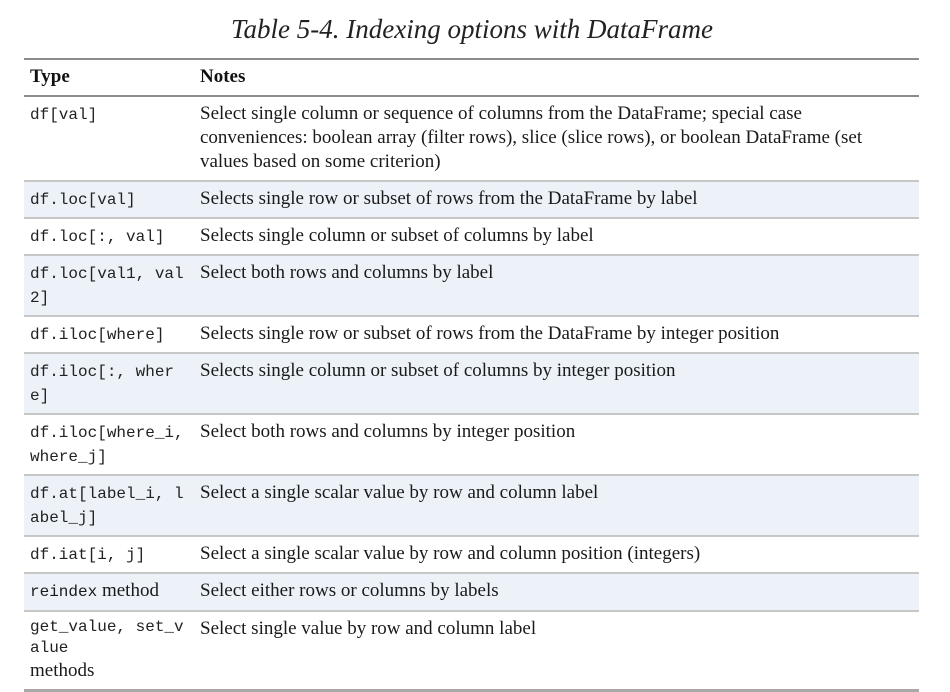 This screenshot has width=950, height=692. What do you see at coordinates (62, 670) in the screenshot?
I see `type-suffix: methods` at bounding box center [62, 670].